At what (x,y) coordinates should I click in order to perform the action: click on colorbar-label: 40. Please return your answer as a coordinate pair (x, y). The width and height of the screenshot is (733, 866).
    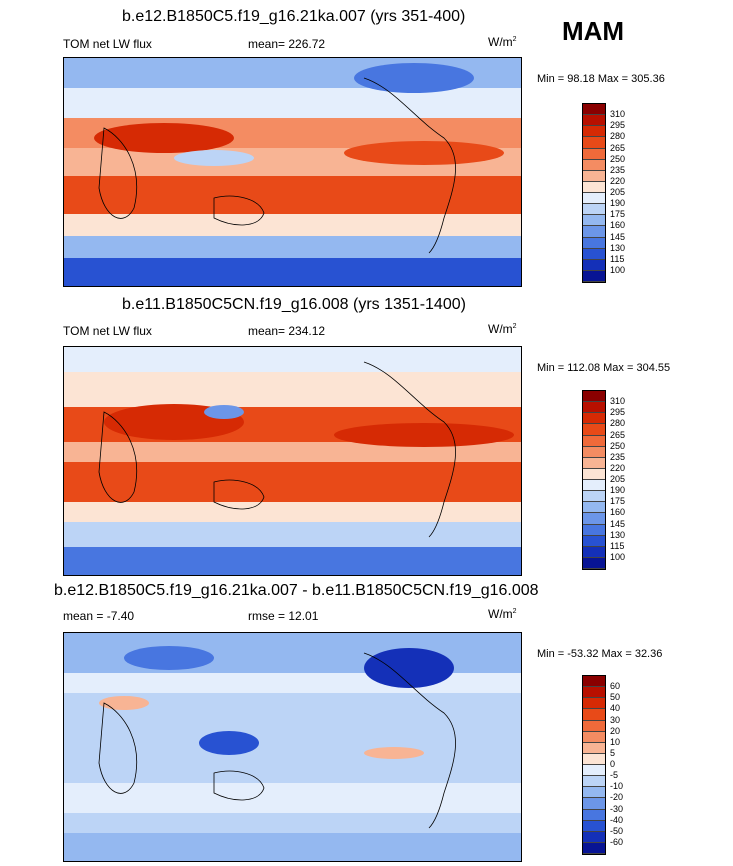
    Looking at the image, I should click on (615, 708).